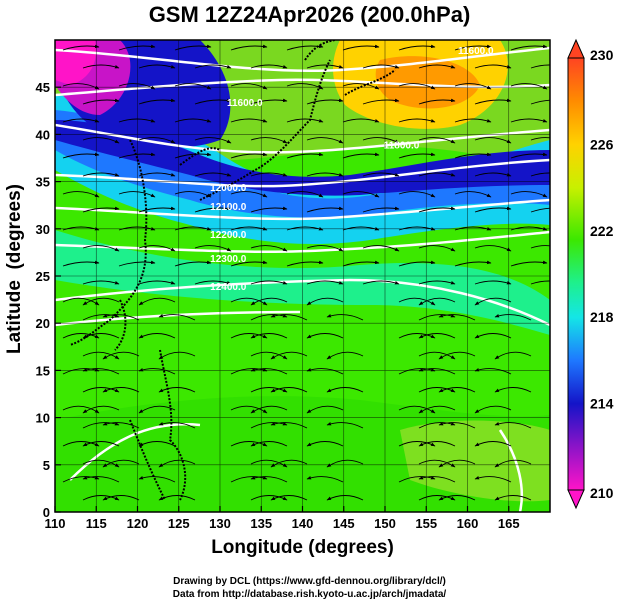  I want to click on contour-label: 11800.0, so click(402, 146).